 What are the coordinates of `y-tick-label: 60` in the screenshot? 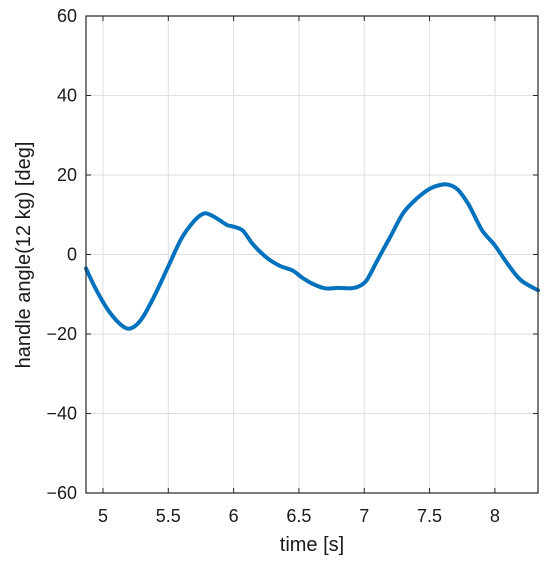 It's located at (67, 16).